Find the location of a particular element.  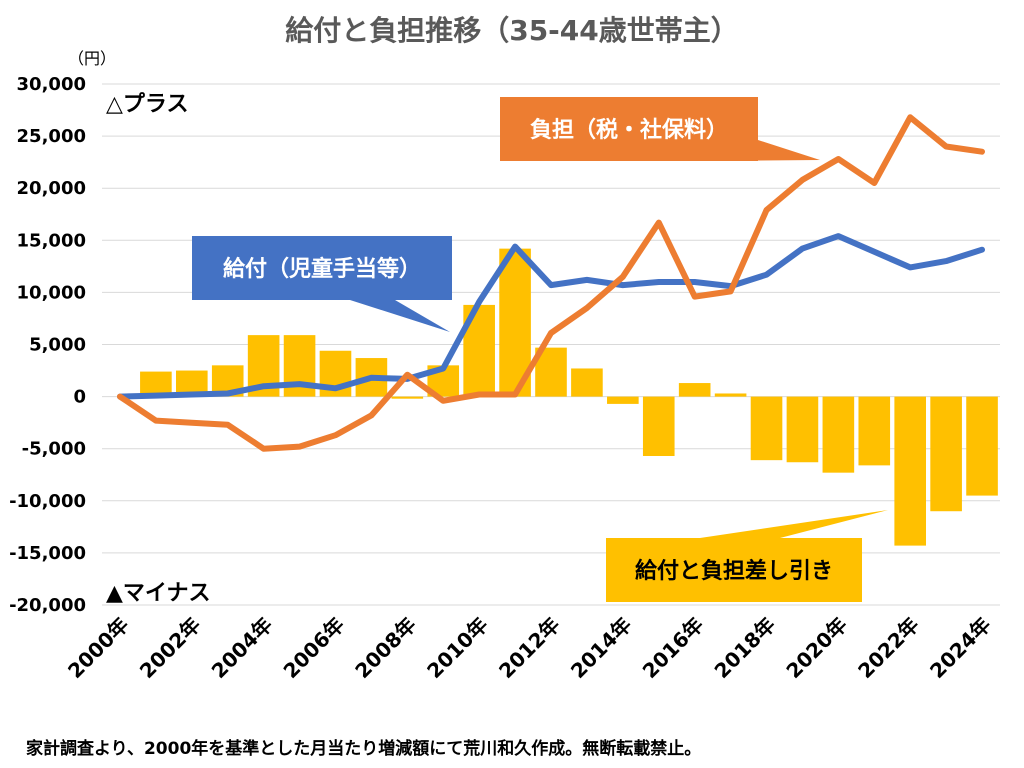

bar-difference-2022年 is located at coordinates (910, 471).